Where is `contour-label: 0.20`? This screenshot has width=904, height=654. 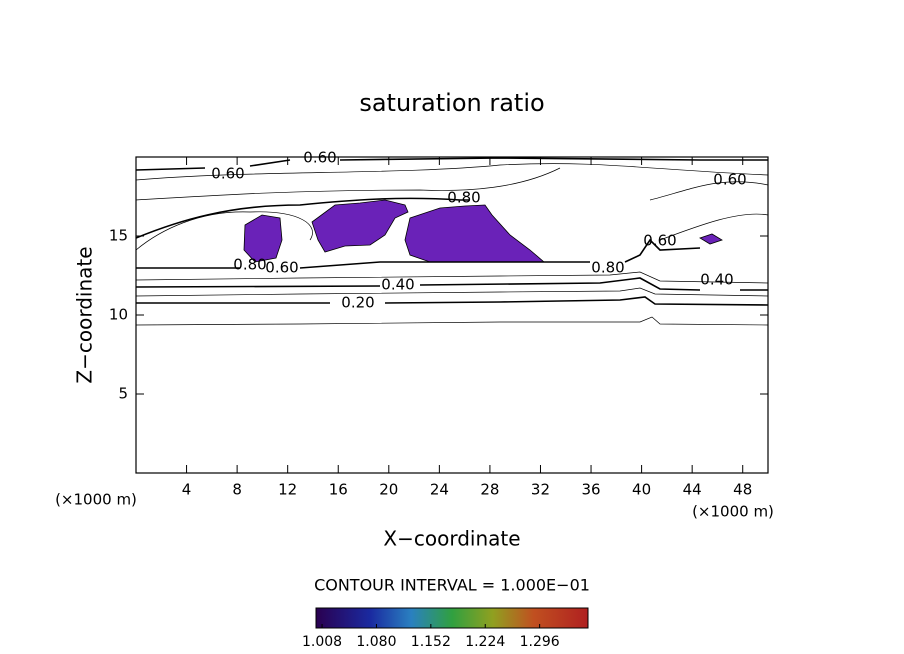
contour-label: 0.20 is located at coordinates (357, 303).